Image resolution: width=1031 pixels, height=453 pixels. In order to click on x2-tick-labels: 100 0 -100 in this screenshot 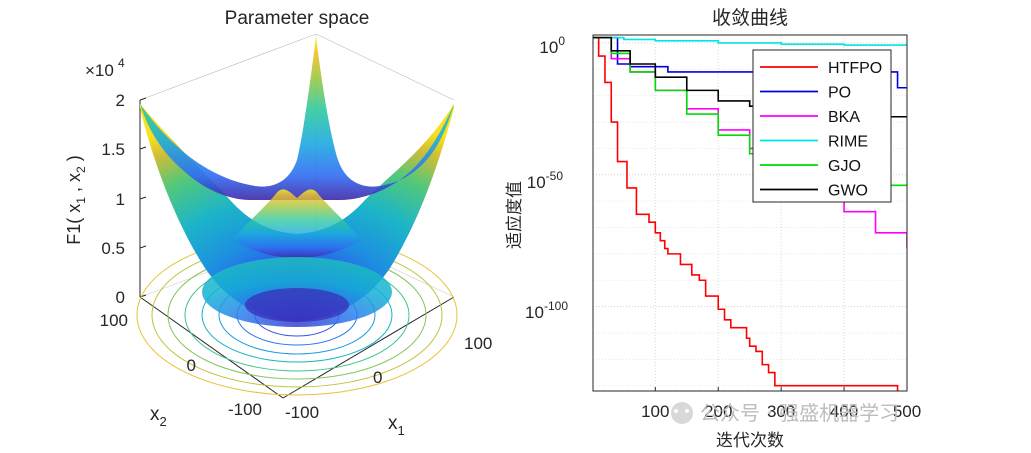, I will do `click(181, 365)`.